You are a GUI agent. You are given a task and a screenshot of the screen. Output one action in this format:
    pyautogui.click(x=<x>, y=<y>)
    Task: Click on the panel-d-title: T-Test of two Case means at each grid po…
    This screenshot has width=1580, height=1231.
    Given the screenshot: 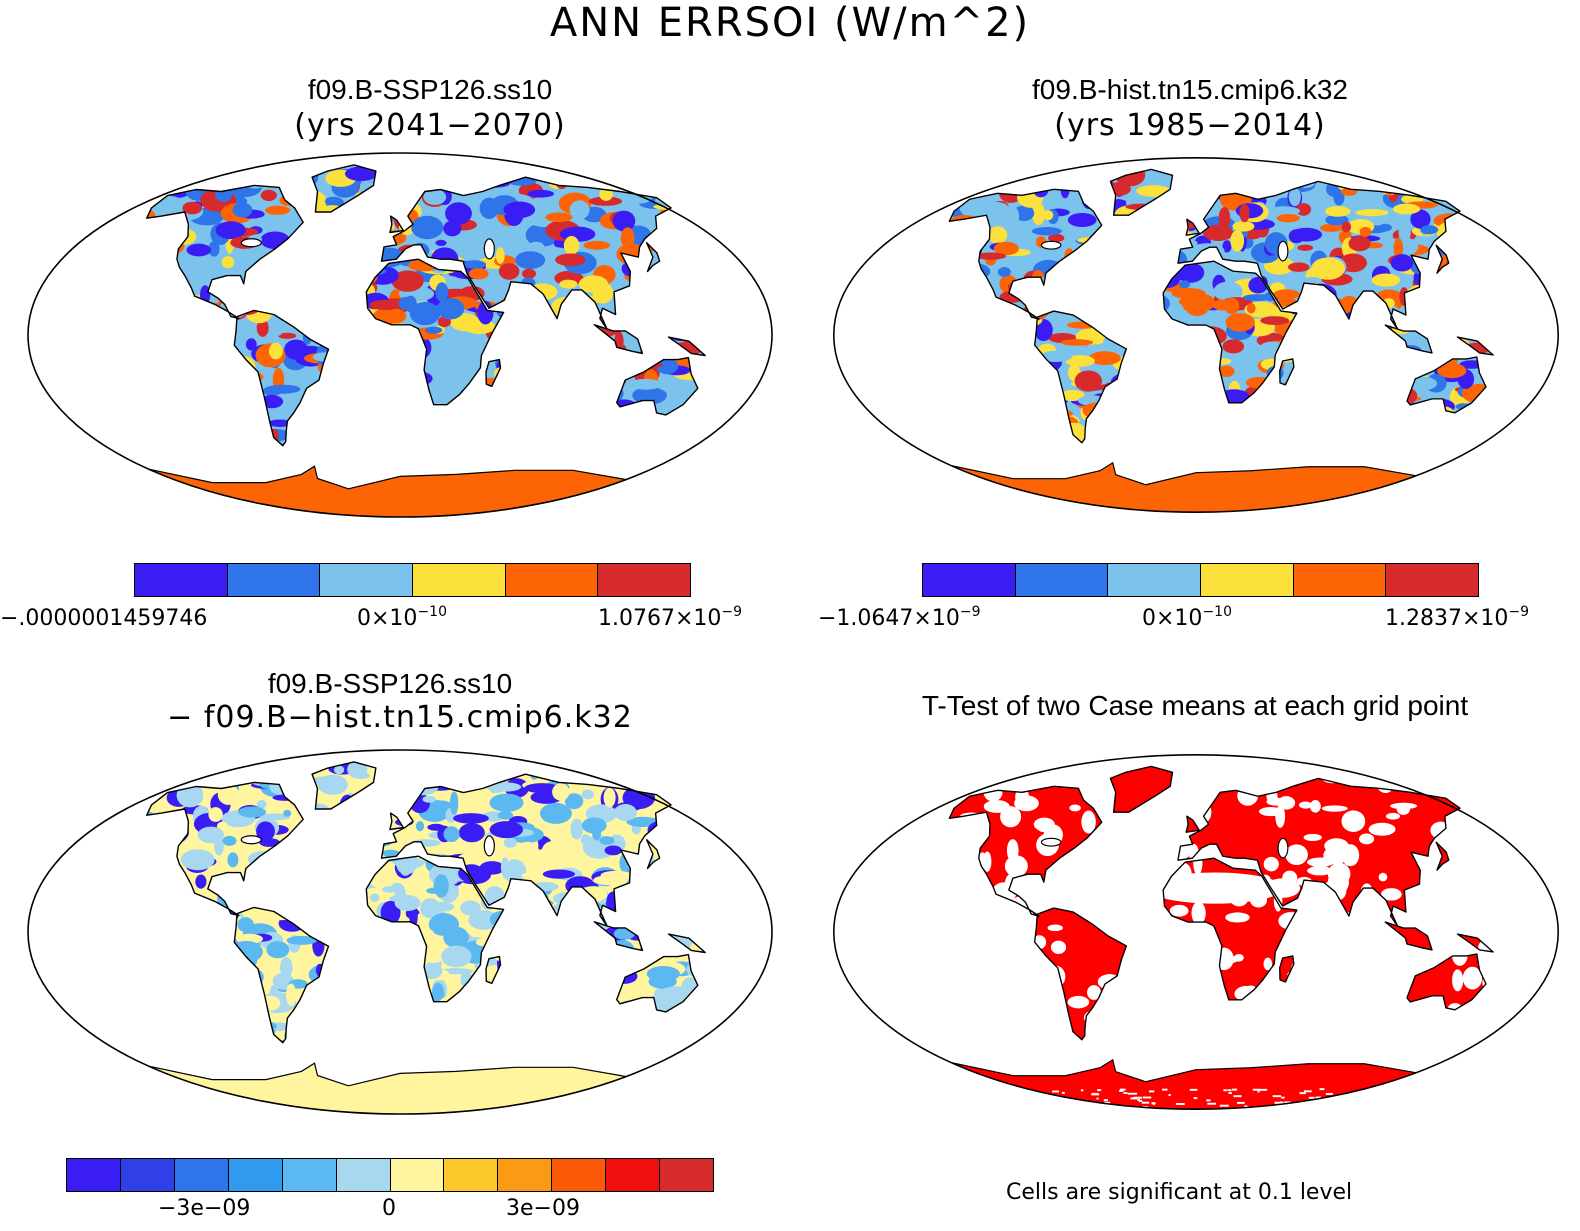 What is the action you would take?
    pyautogui.click(x=1195, y=705)
    